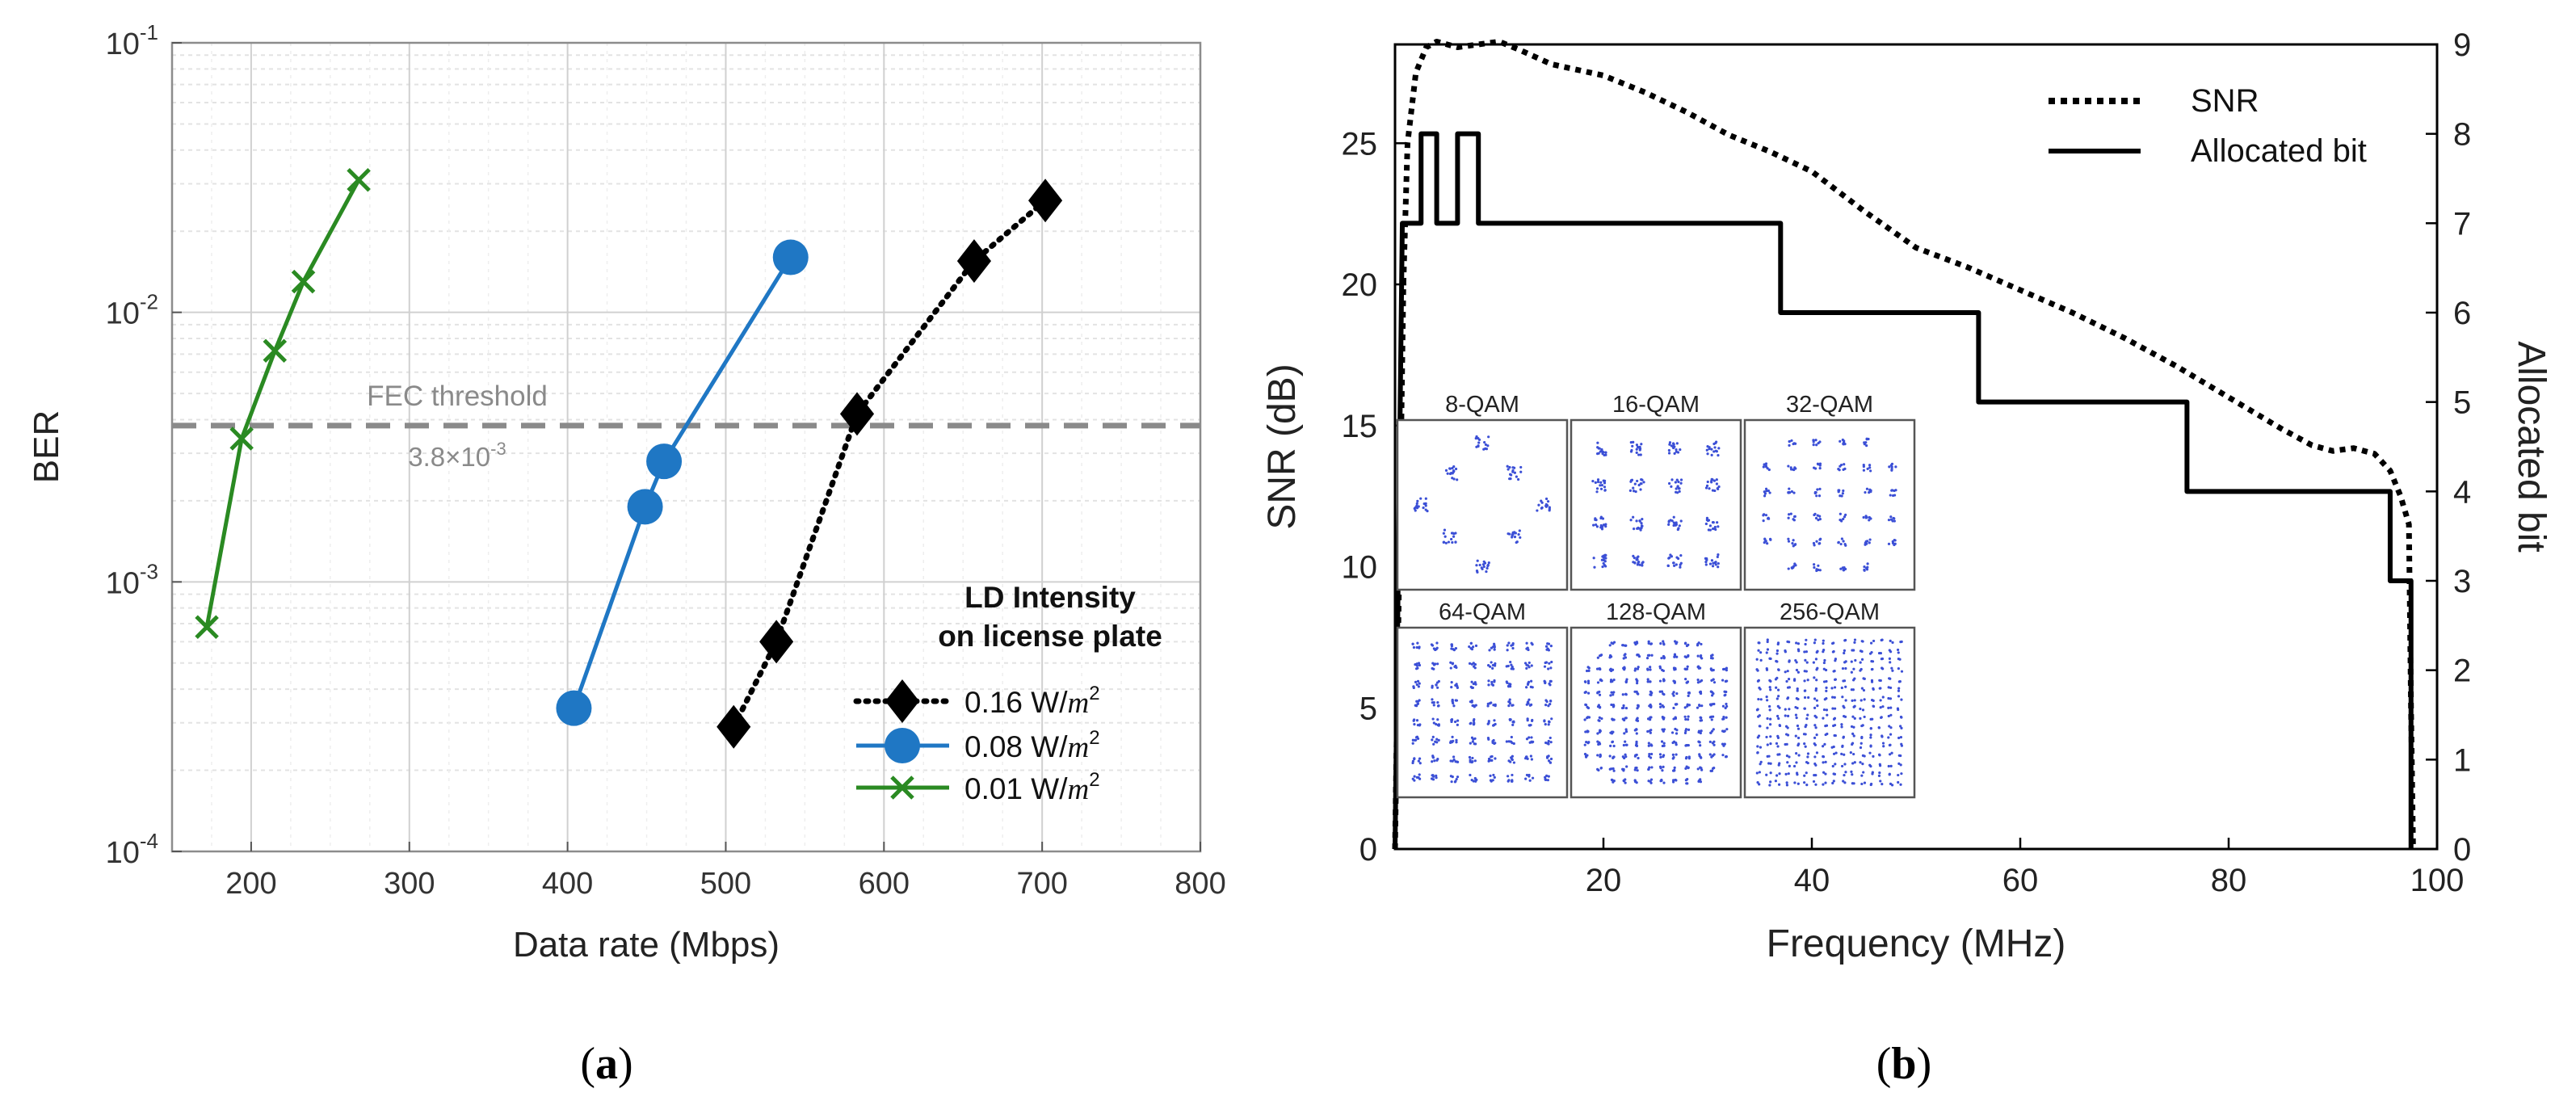  I want to click on constellation-label: 64-QAM, so click(1482, 612).